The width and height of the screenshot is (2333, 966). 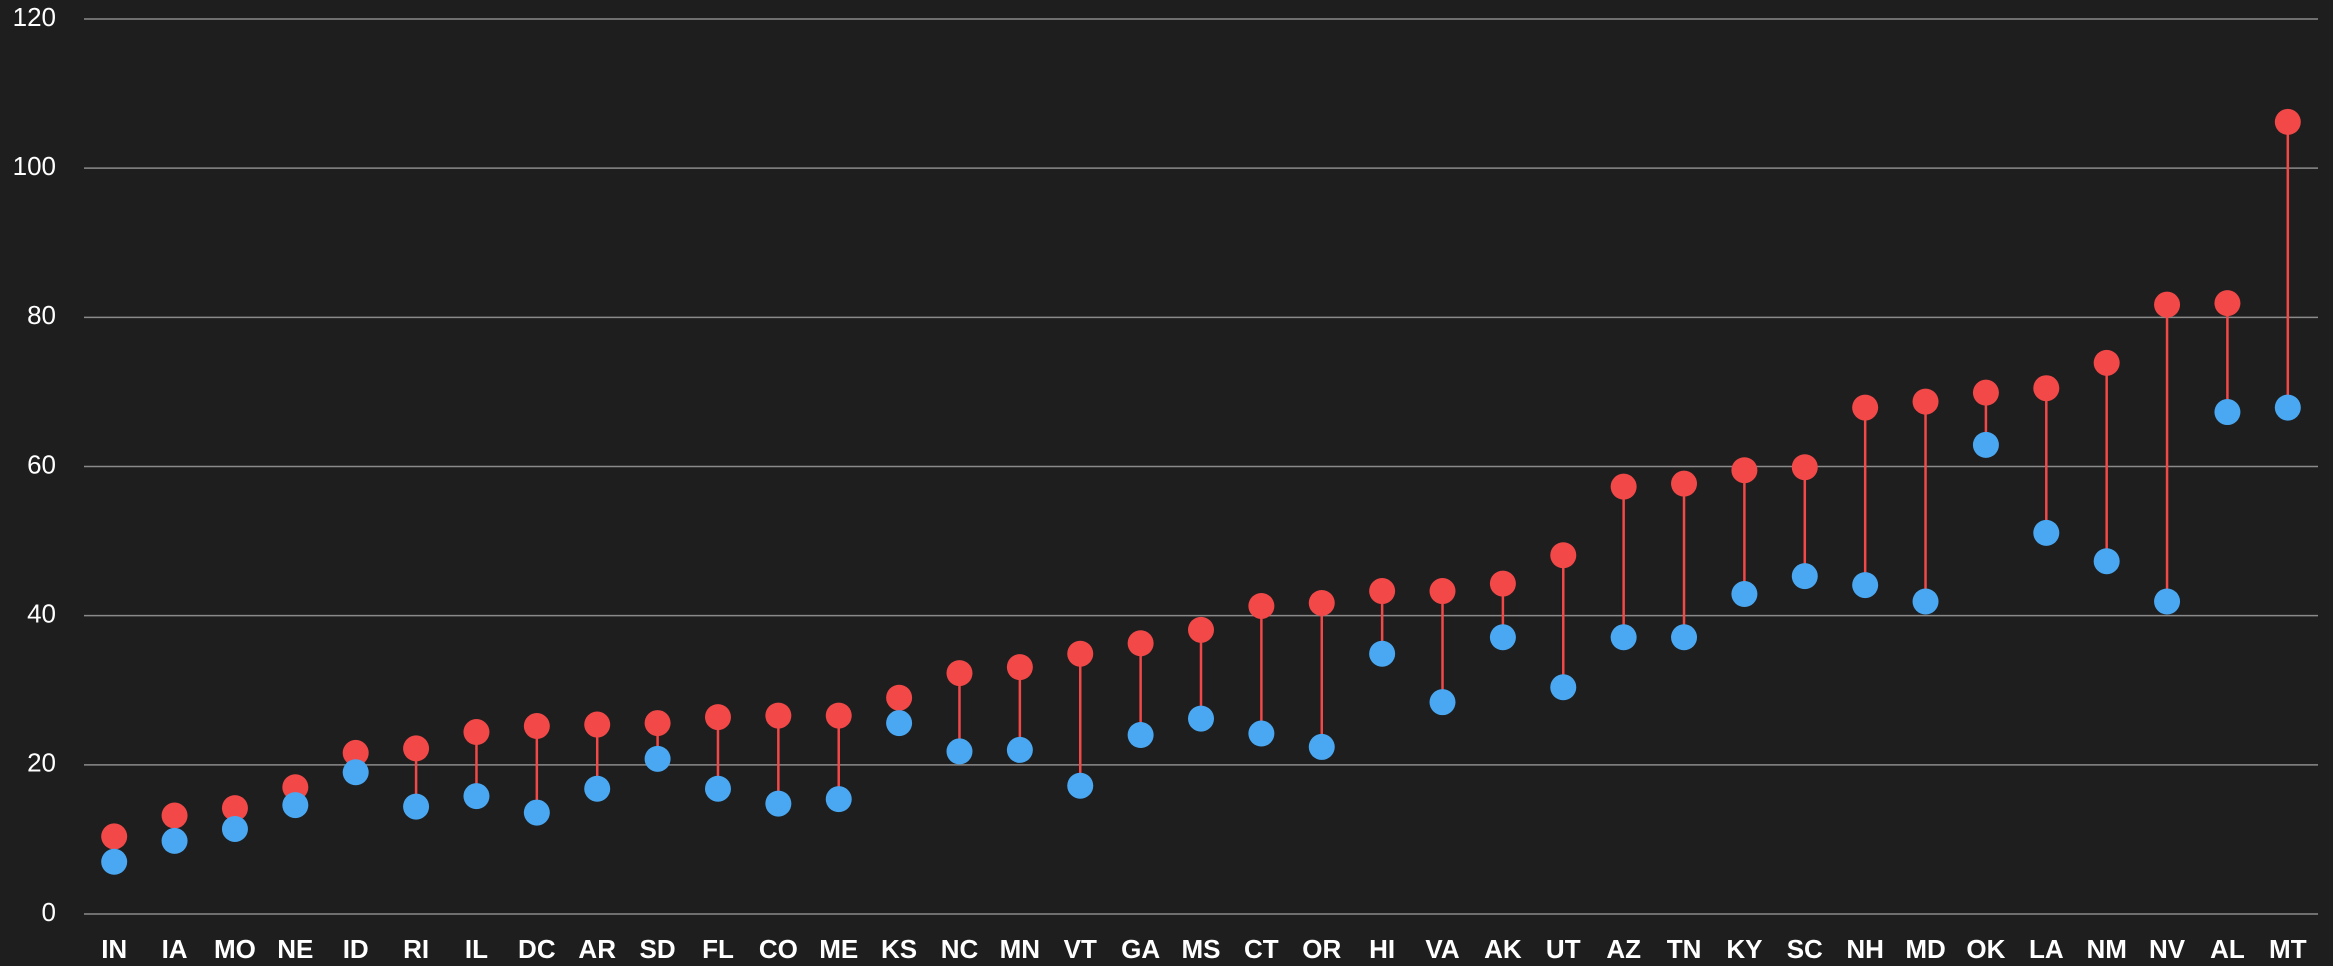 What do you see at coordinates (356, 949) in the screenshot?
I see `x-tick-label: ID` at bounding box center [356, 949].